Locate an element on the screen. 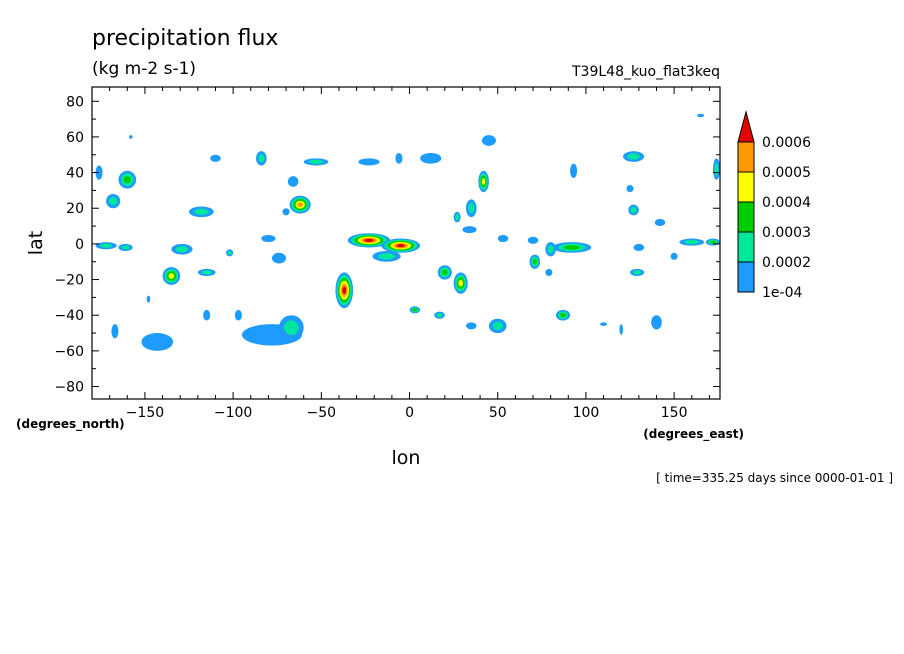 This screenshot has height=654, width=904. x-tick-label: 50 is located at coordinates (498, 413).